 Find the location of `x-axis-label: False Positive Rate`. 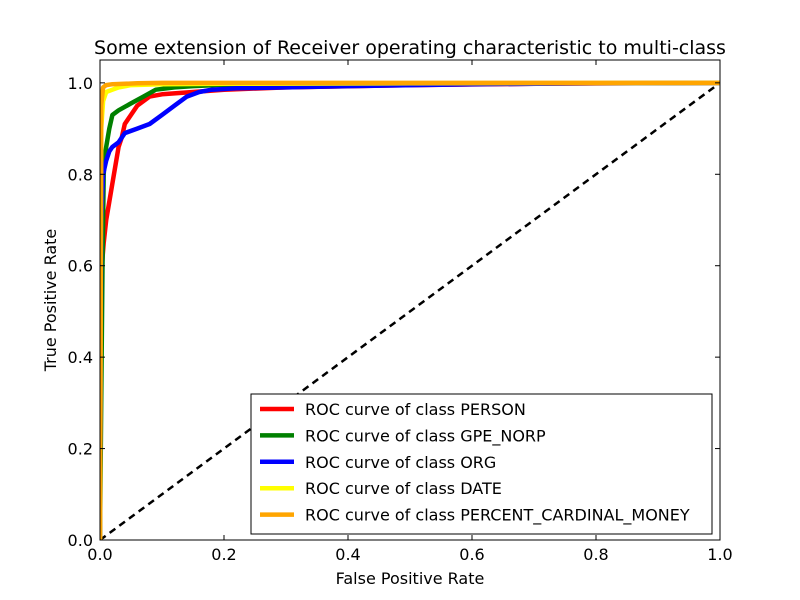

x-axis-label: False Positive Rate is located at coordinates (410, 578).